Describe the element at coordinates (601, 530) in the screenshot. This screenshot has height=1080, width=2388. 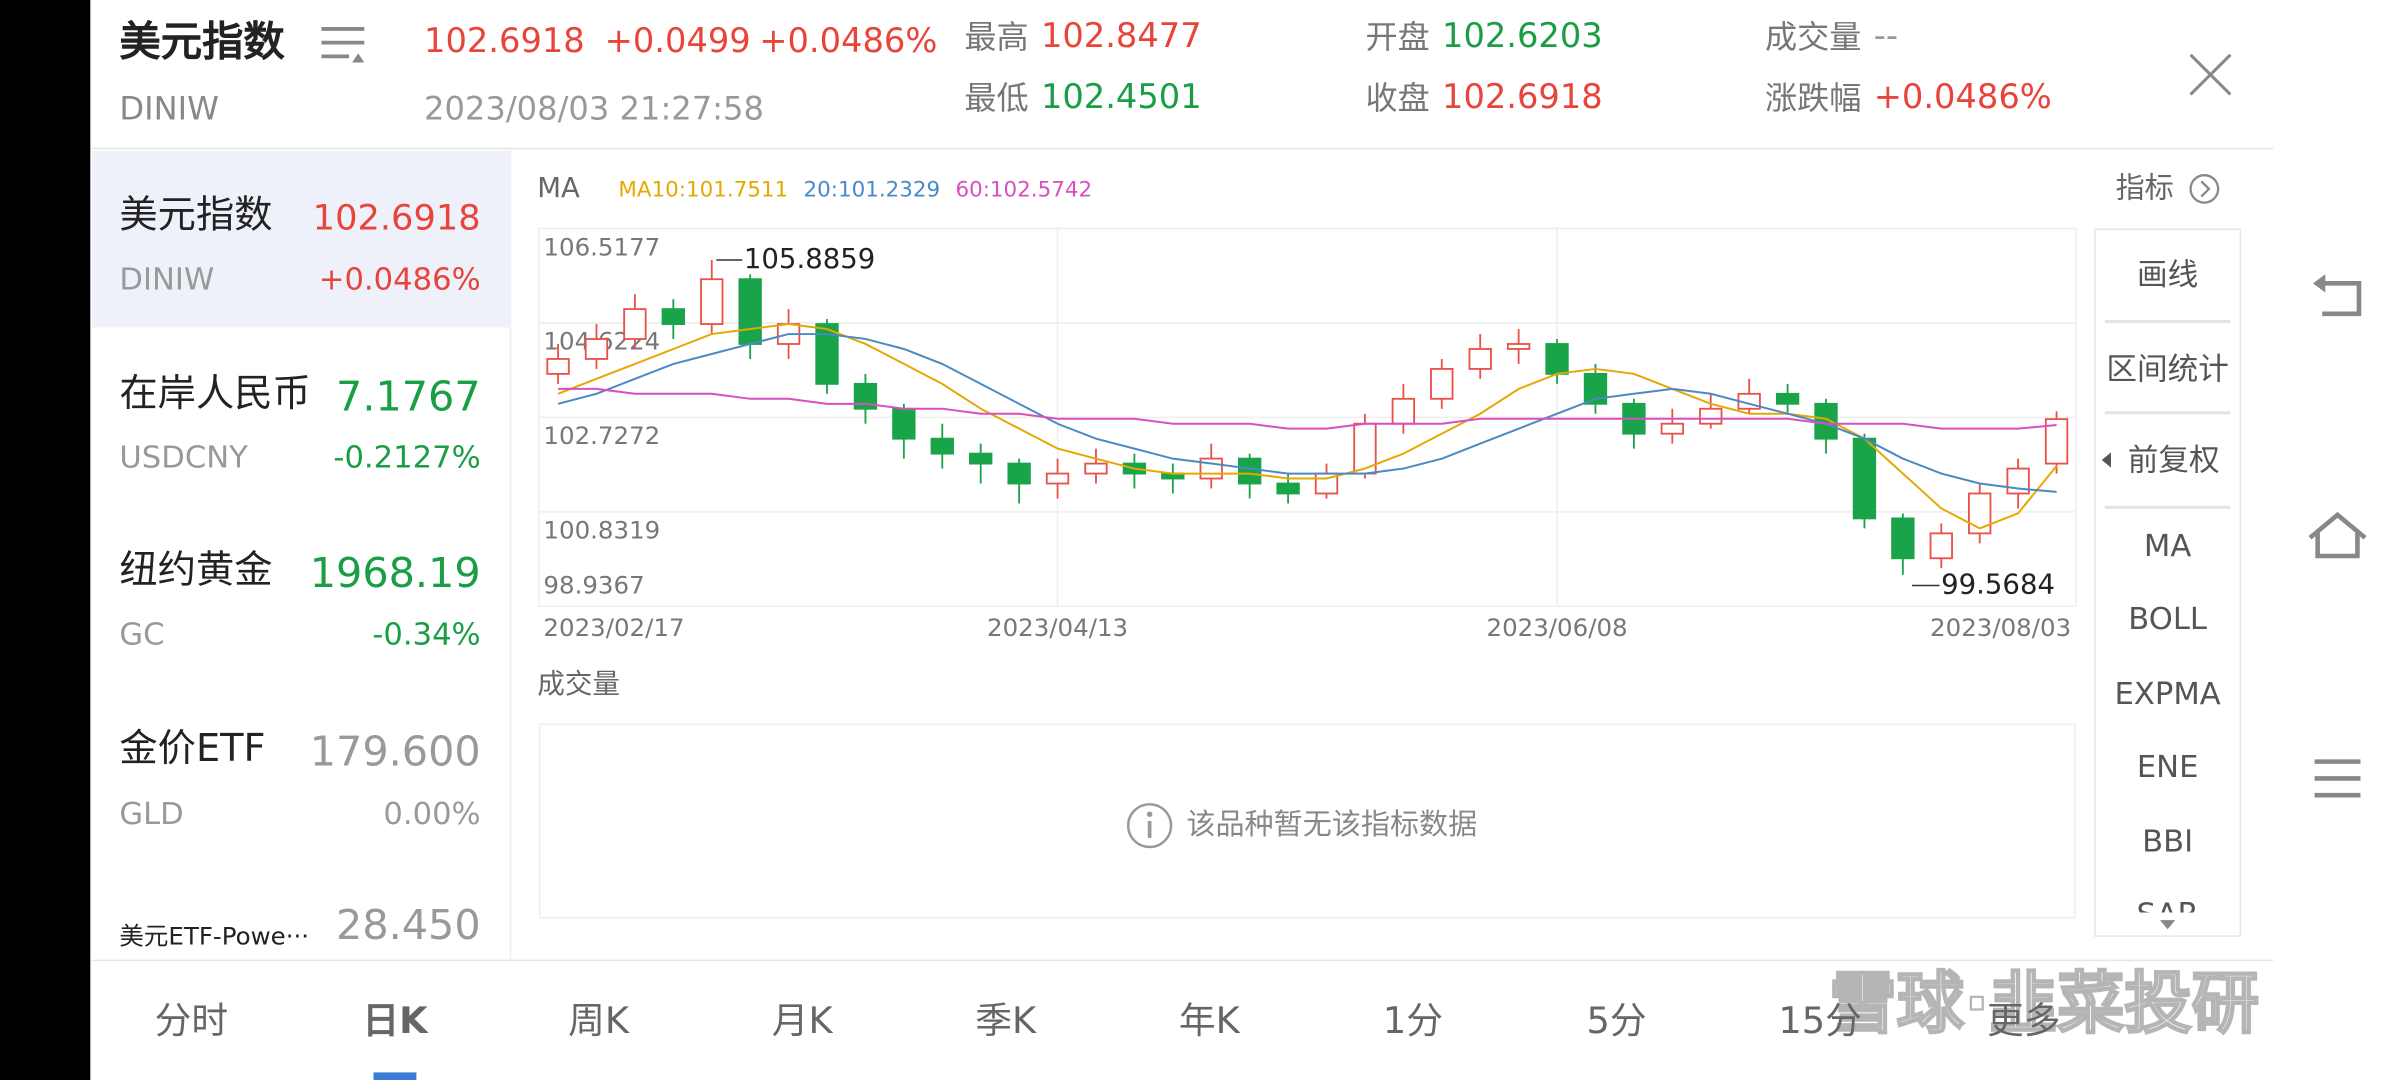
I see `y-tick-label: 100.8319` at that location.